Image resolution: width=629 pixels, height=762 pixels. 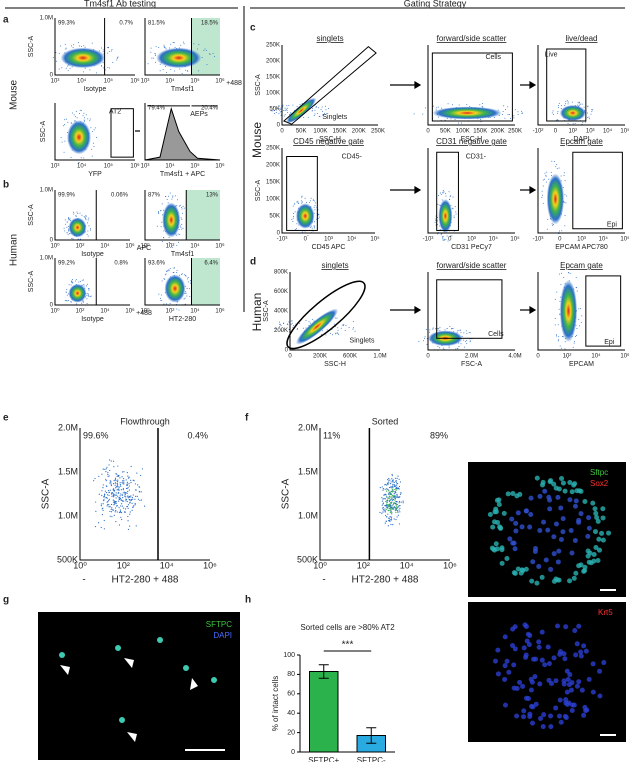 What do you see at coordinates (560, 240) in the screenshot?
I see `x-tick-label: 0` at bounding box center [560, 240].